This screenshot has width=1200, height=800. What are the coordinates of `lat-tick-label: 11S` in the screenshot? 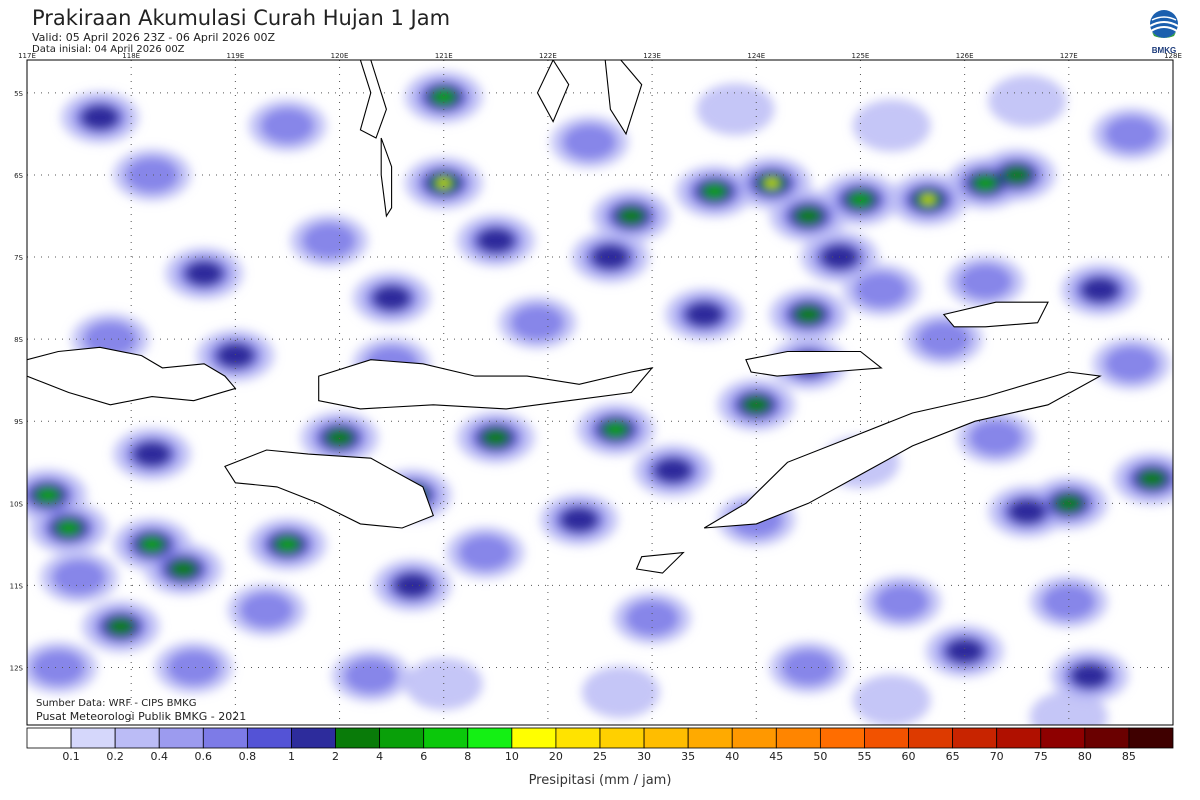 It's located at (17, 586).